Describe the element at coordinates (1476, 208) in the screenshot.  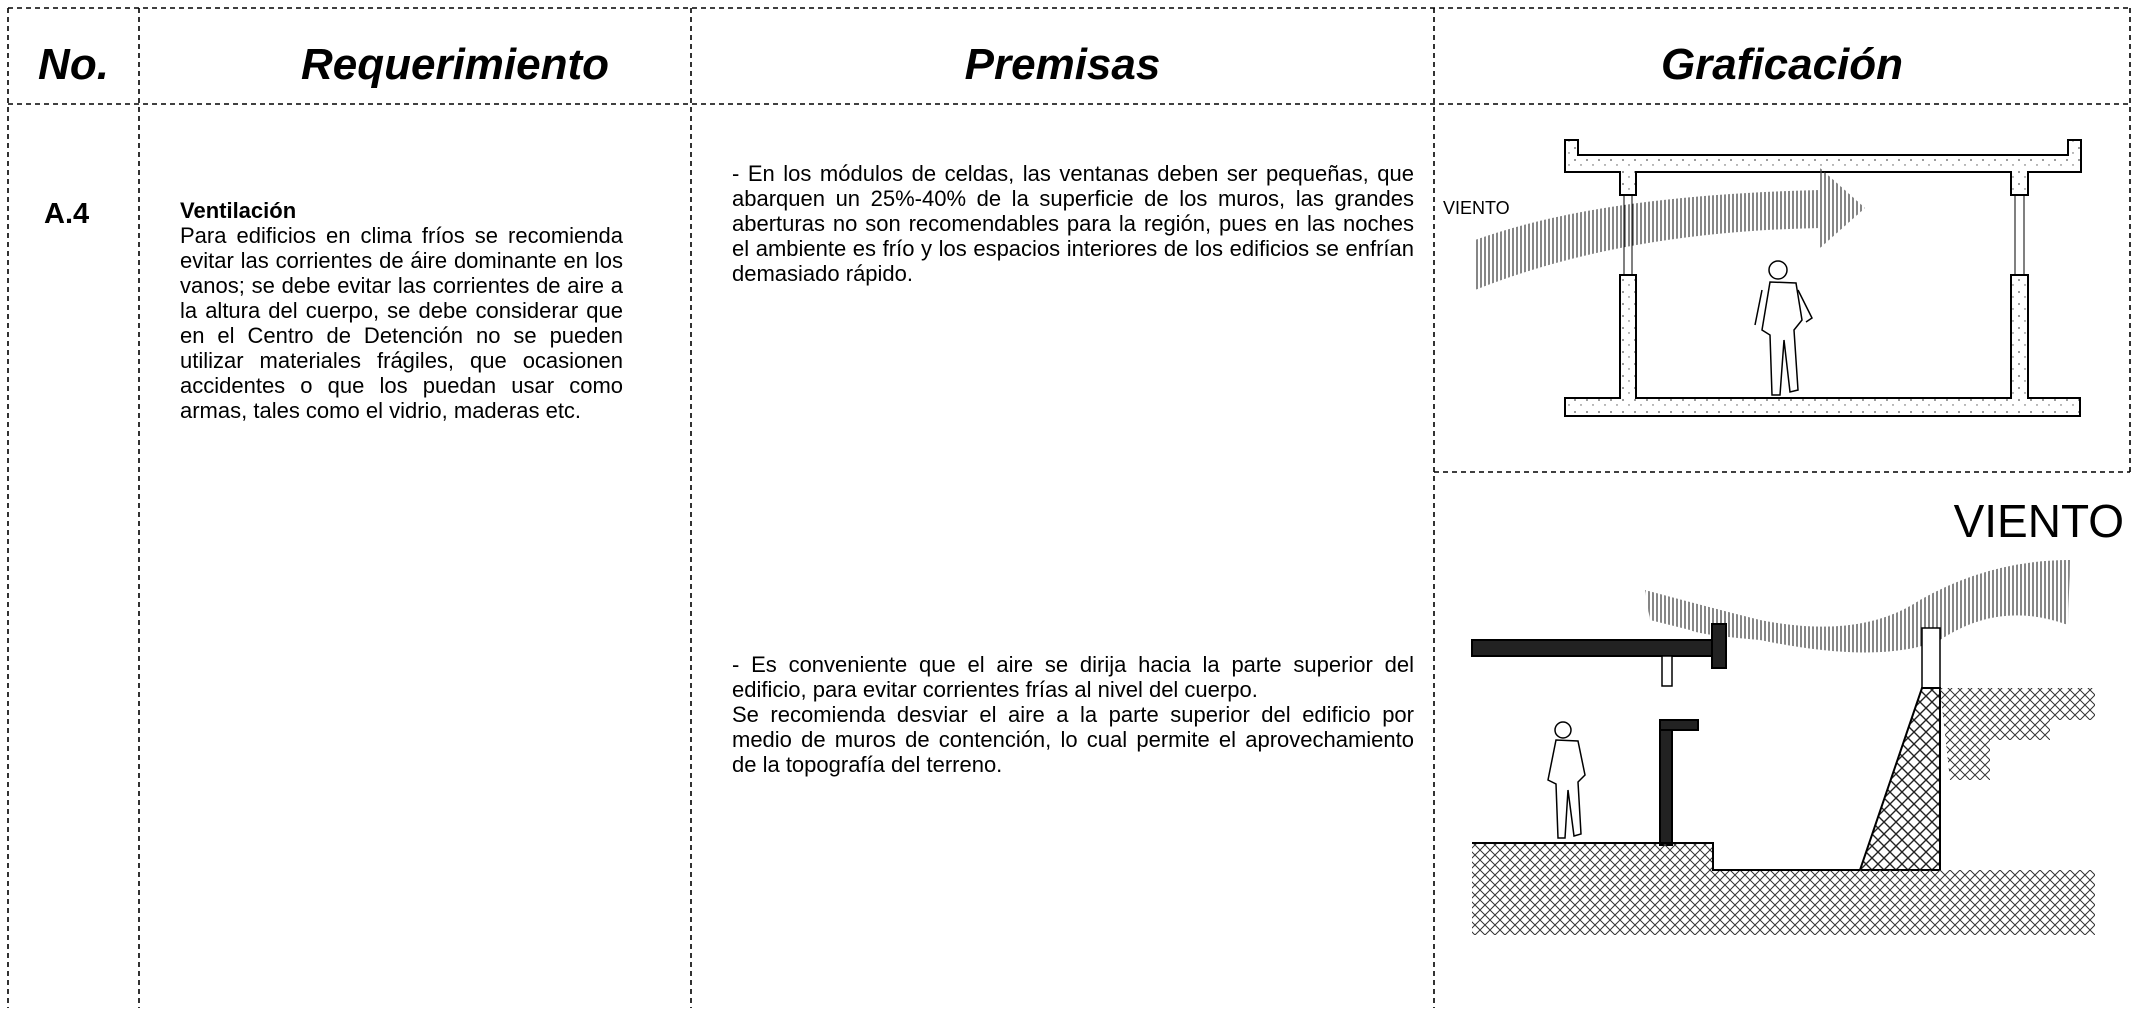
I see `figure-1-label: VIENTO` at that location.